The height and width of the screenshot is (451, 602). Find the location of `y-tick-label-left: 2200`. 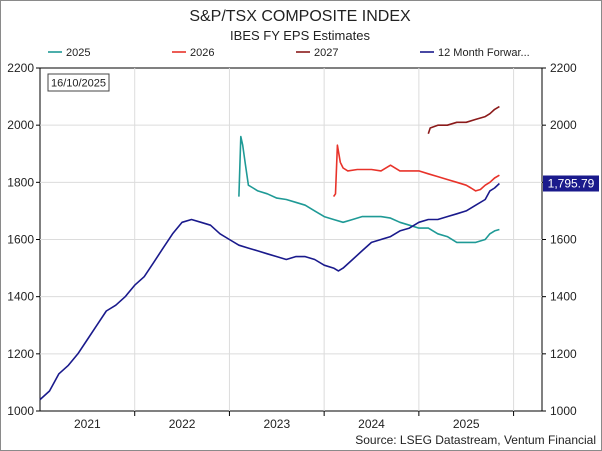

y-tick-label-left: 2200 is located at coordinates (20, 68).